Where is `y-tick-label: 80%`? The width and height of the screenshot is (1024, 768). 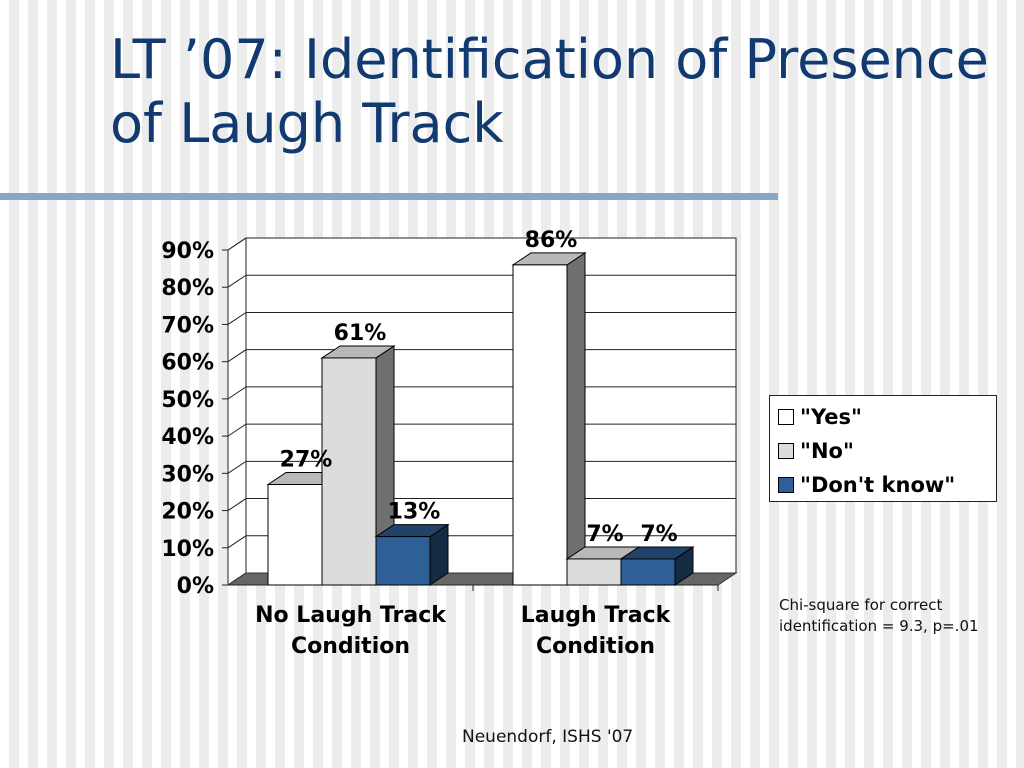 y-tick-label: 80% is located at coordinates (187, 288).